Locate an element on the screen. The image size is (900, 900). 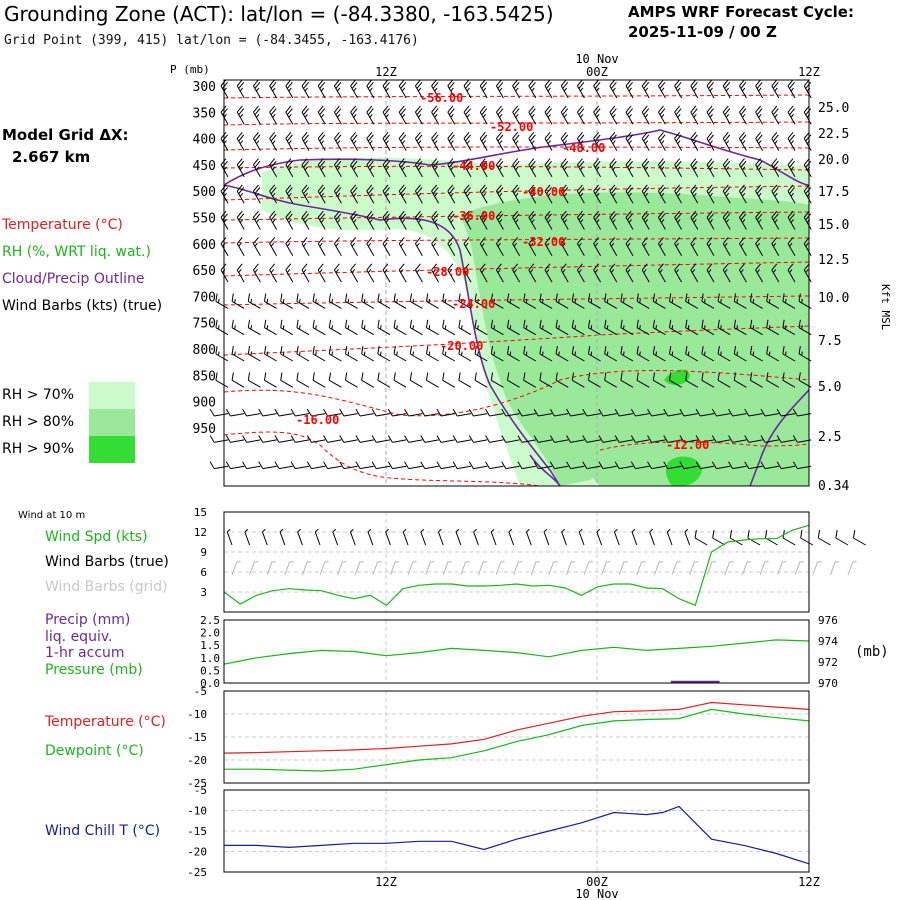
height-tick-label: 7.5 is located at coordinates (829, 341).